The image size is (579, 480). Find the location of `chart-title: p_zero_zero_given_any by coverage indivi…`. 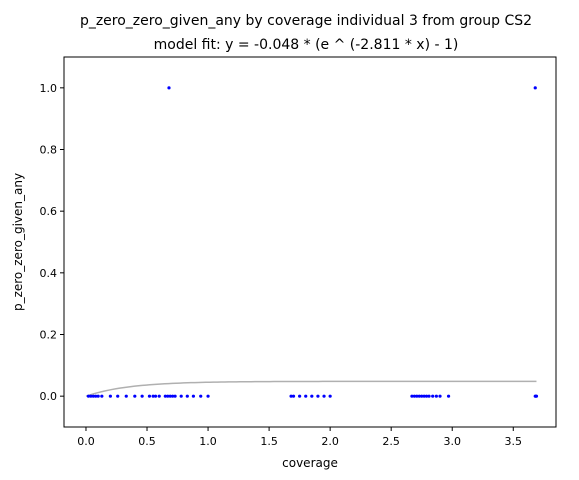

chart-title: p_zero_zero_given_any by coverage indivi… is located at coordinates (306, 21).